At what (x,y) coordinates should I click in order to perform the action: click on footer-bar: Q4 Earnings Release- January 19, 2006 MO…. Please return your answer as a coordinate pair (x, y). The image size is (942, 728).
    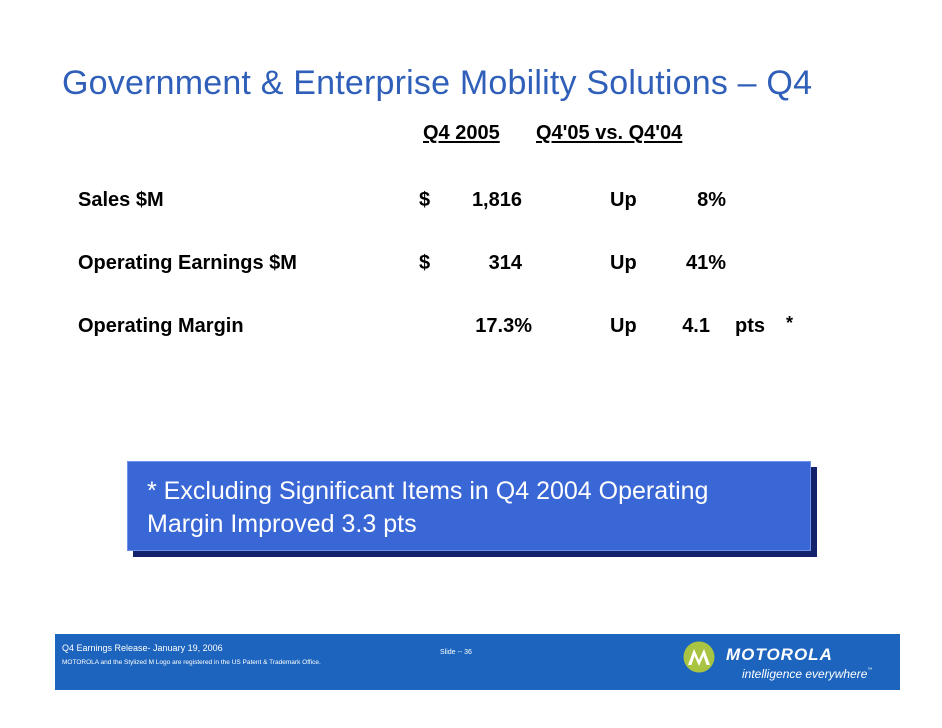
    Looking at the image, I should click on (477, 662).